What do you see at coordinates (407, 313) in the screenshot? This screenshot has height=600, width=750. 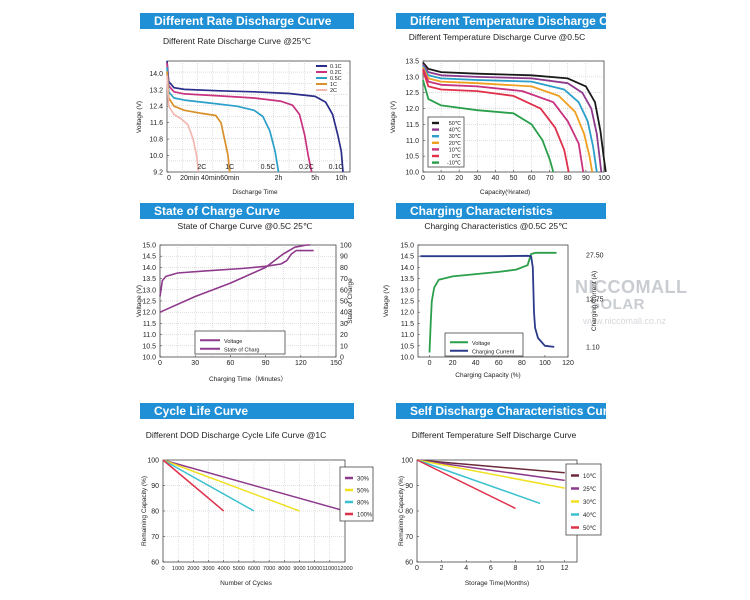 I see `charging-y-tick-label: 12.0` at bounding box center [407, 313].